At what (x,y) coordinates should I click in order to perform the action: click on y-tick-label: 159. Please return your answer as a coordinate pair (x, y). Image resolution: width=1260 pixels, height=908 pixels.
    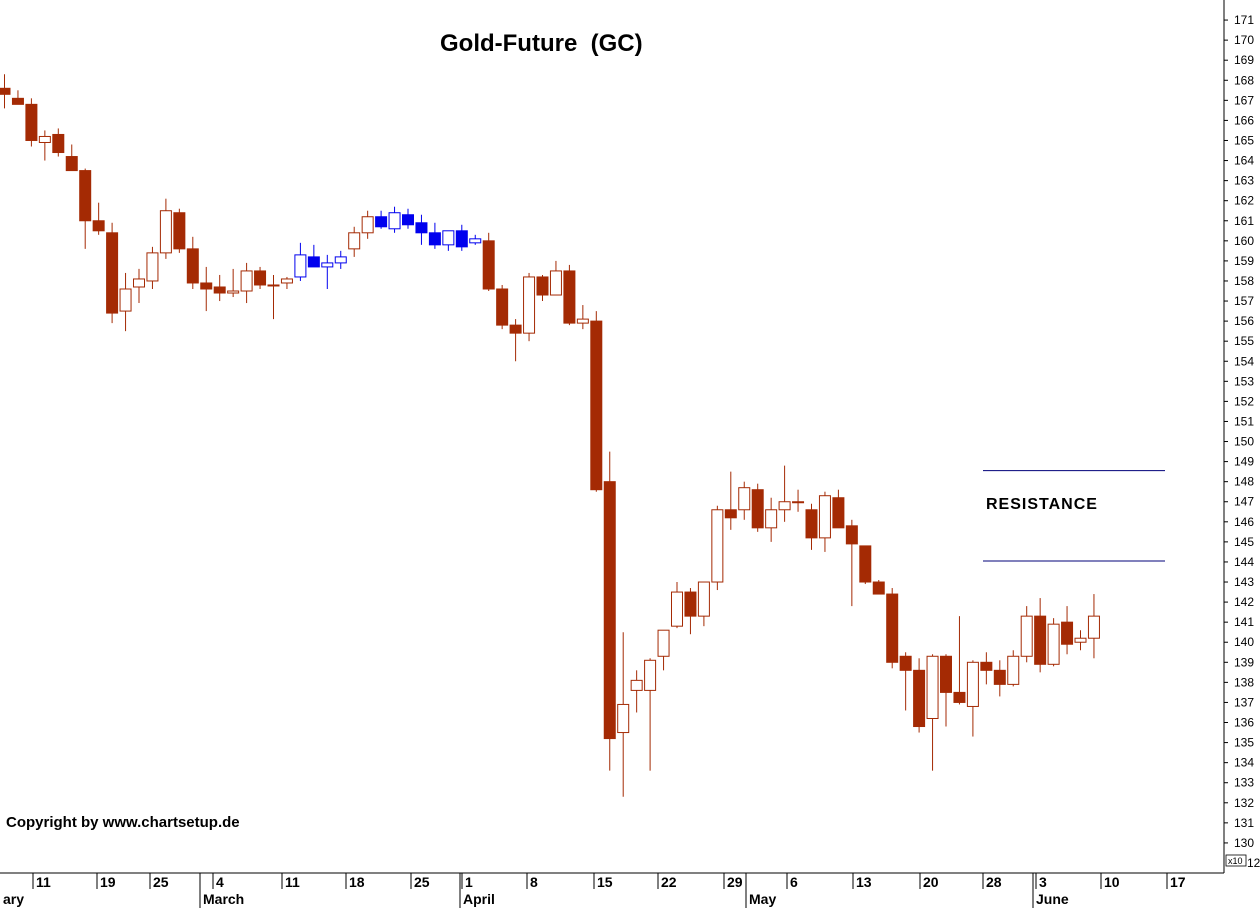
    Looking at the image, I should click on (1244, 261).